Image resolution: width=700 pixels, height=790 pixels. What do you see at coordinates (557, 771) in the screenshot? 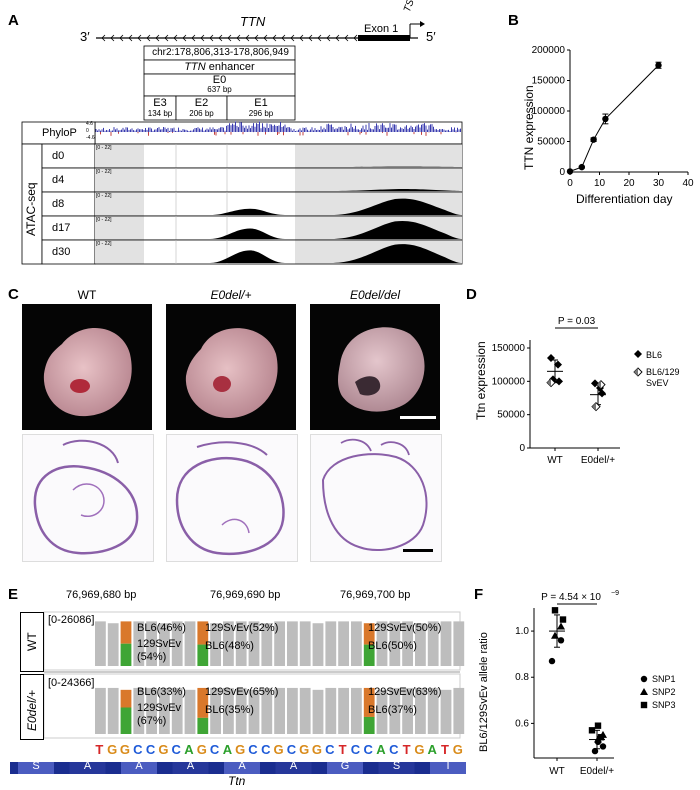
I see `f-xtick: WT` at bounding box center [557, 771].